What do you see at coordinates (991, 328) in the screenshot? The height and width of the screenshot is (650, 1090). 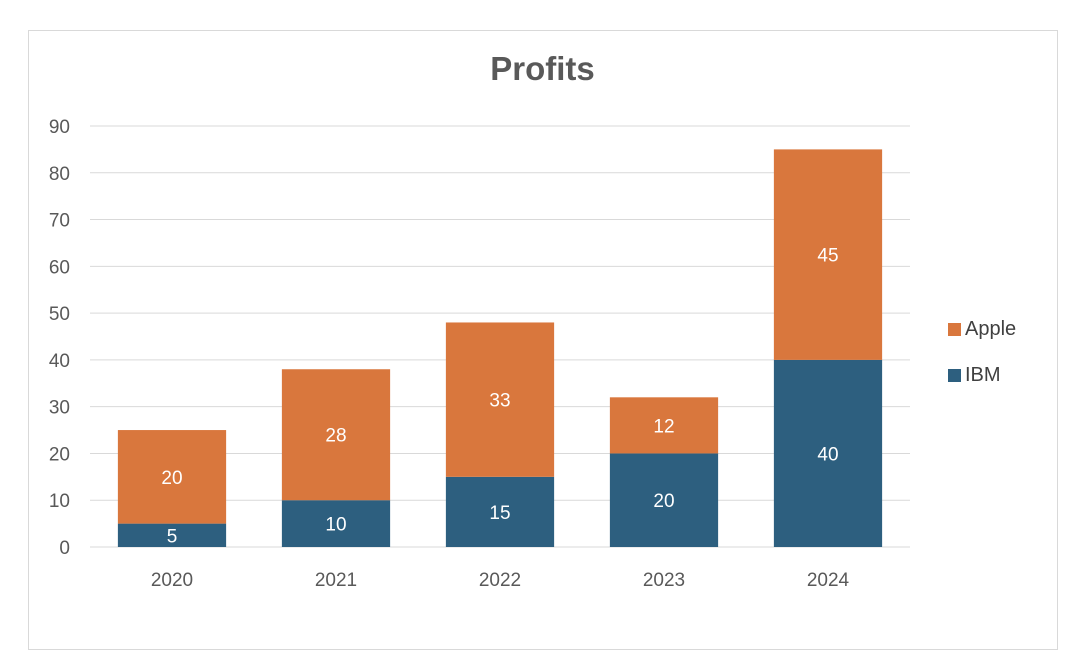 I see `legend-label-apple: Apple` at bounding box center [991, 328].